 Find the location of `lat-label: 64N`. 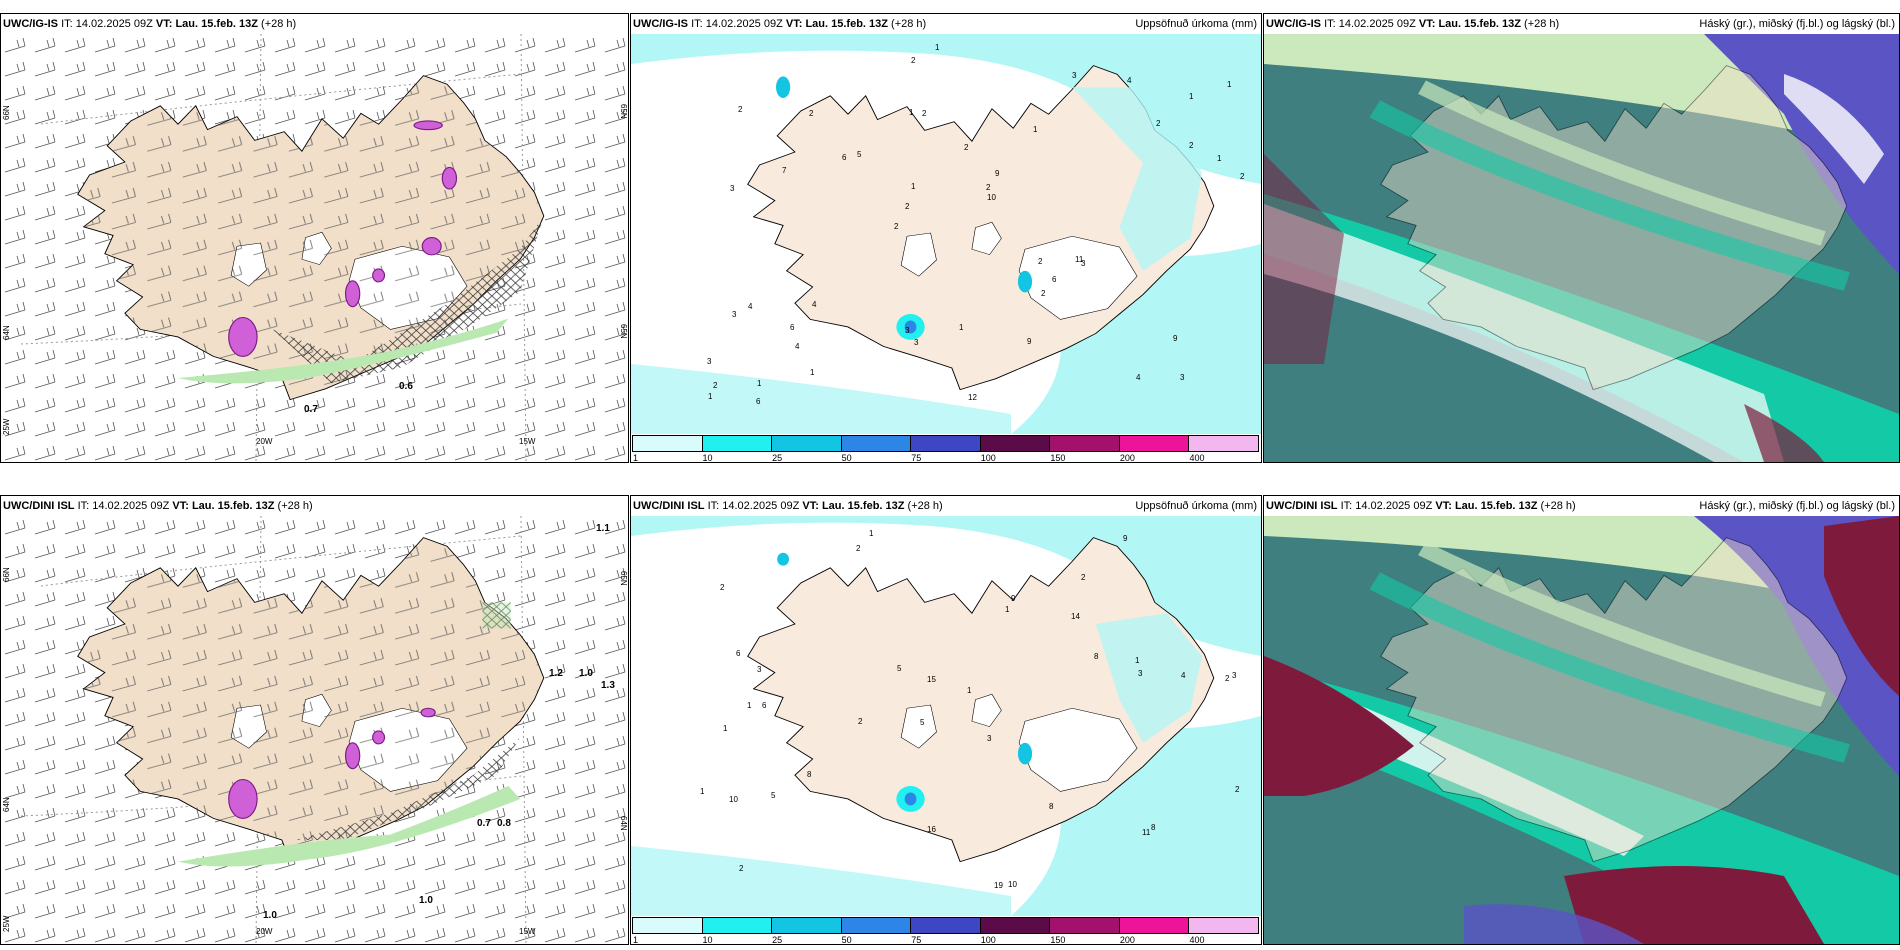

lat-label: 64N is located at coordinates (6, 804).